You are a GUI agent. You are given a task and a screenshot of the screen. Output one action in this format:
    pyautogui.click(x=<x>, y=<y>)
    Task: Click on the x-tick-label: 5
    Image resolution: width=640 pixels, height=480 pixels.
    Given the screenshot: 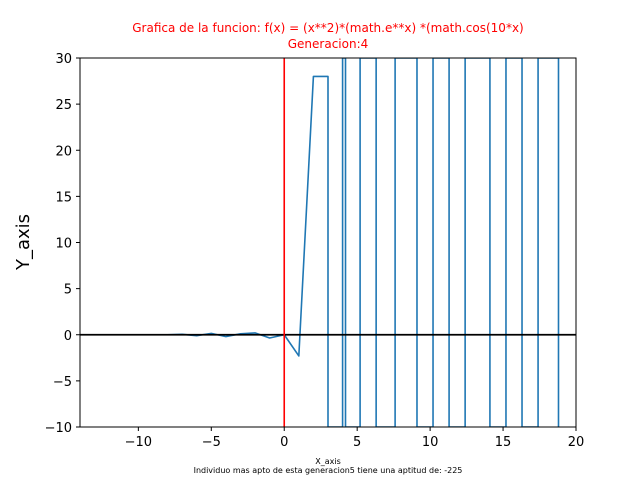 What is the action you would take?
    pyautogui.click(x=357, y=442)
    